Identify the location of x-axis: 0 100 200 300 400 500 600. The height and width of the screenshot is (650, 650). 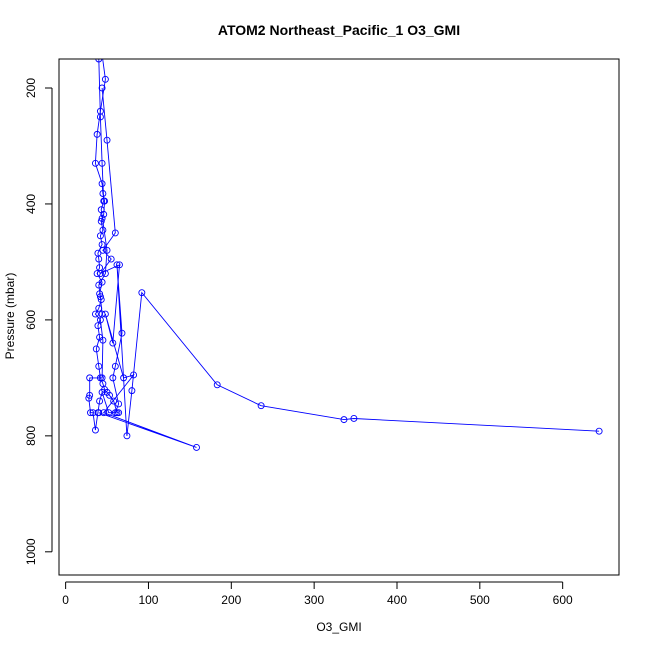
(317, 594).